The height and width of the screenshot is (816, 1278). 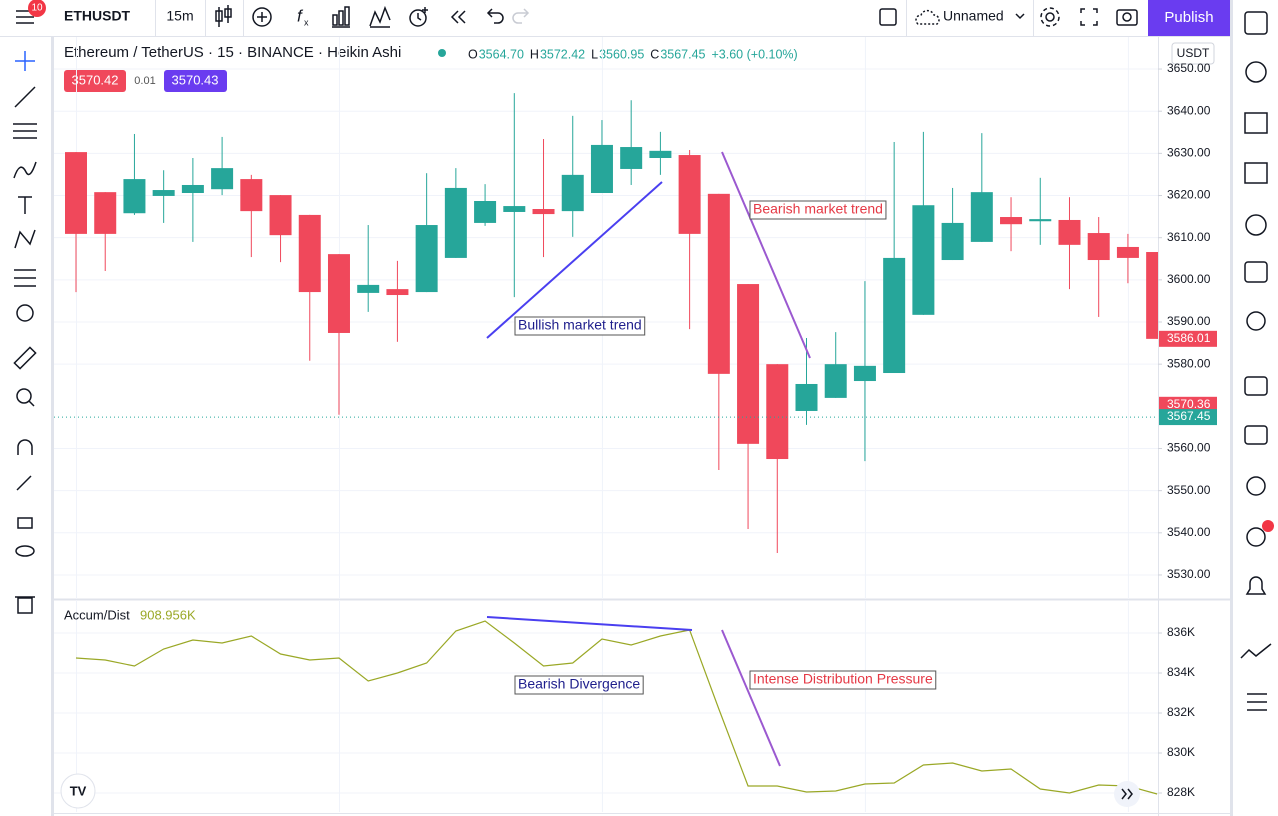 I want to click on fullscreen-button, so click(x=1089, y=17).